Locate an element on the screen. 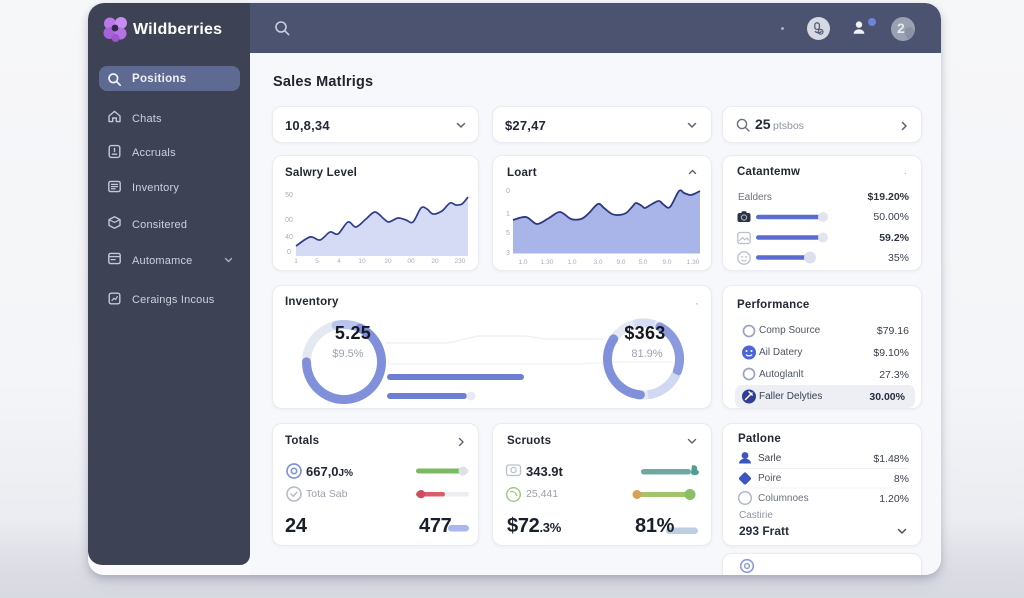 Image resolution: width=1024 pixels, height=598 pixels. svg-text: 4 is located at coordinates (339, 261).